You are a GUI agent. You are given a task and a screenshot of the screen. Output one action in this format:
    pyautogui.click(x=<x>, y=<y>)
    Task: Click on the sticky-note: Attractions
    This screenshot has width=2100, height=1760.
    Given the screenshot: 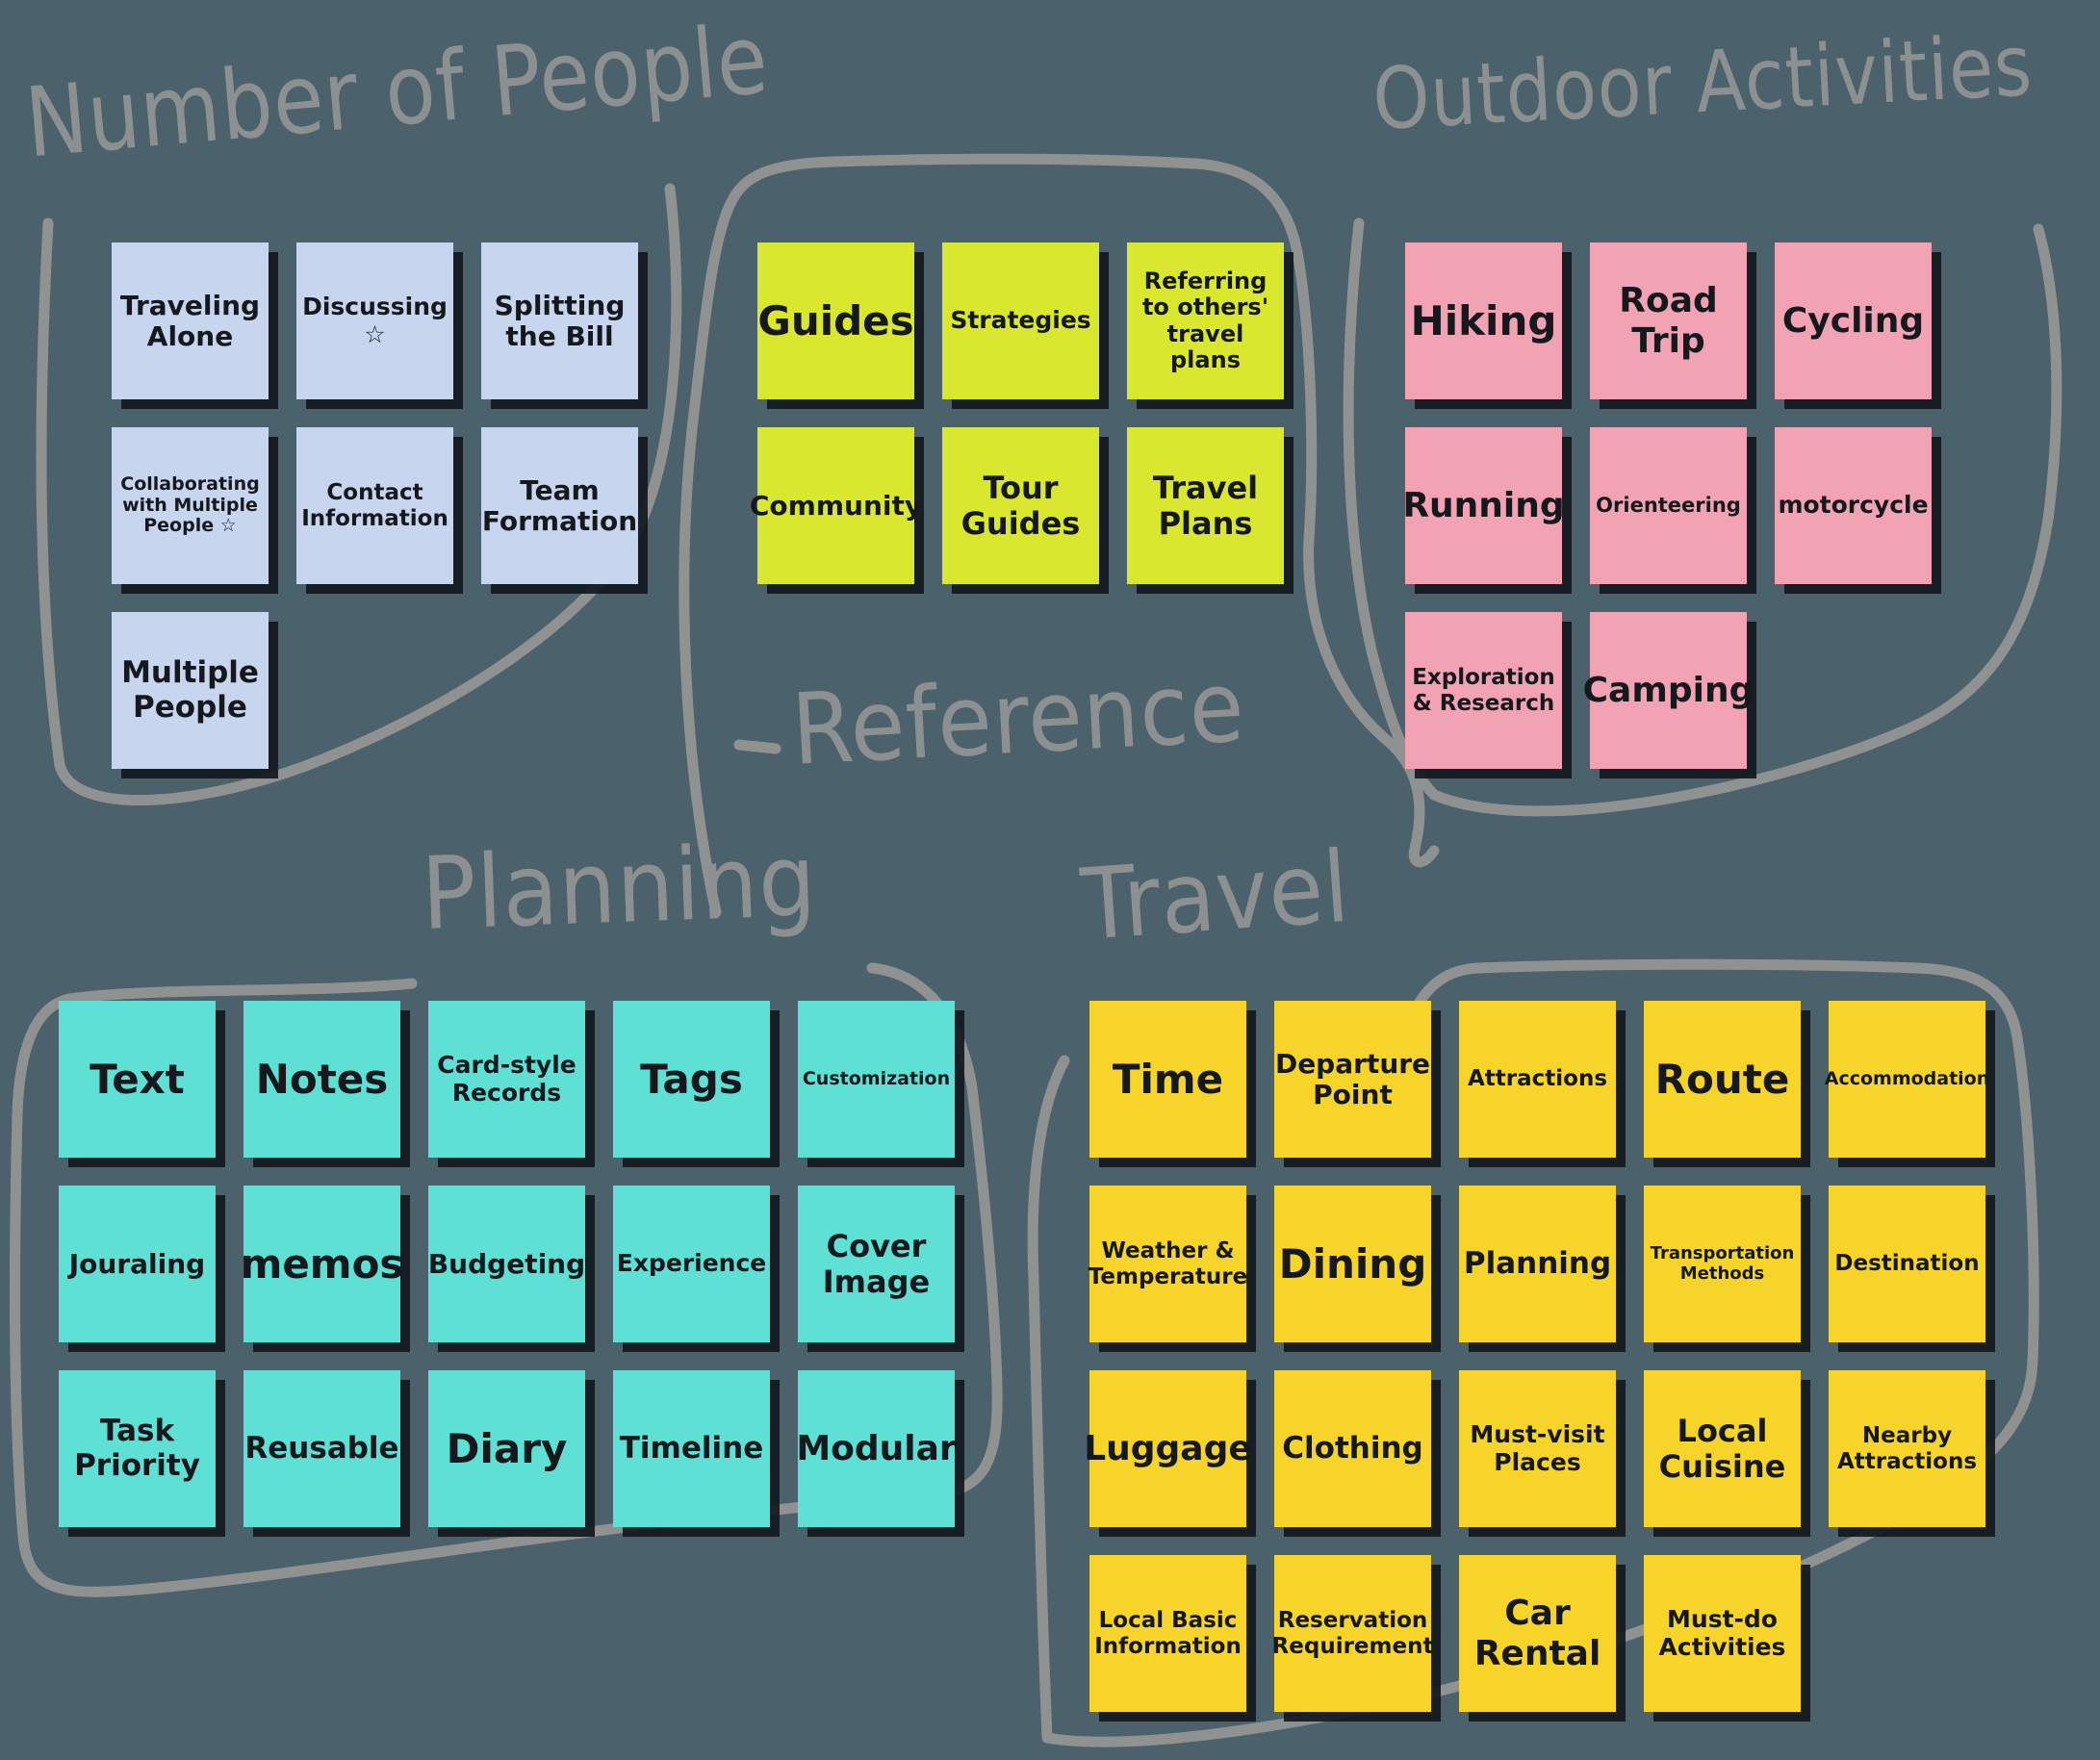 What is the action you would take?
    pyautogui.click(x=1537, y=1079)
    